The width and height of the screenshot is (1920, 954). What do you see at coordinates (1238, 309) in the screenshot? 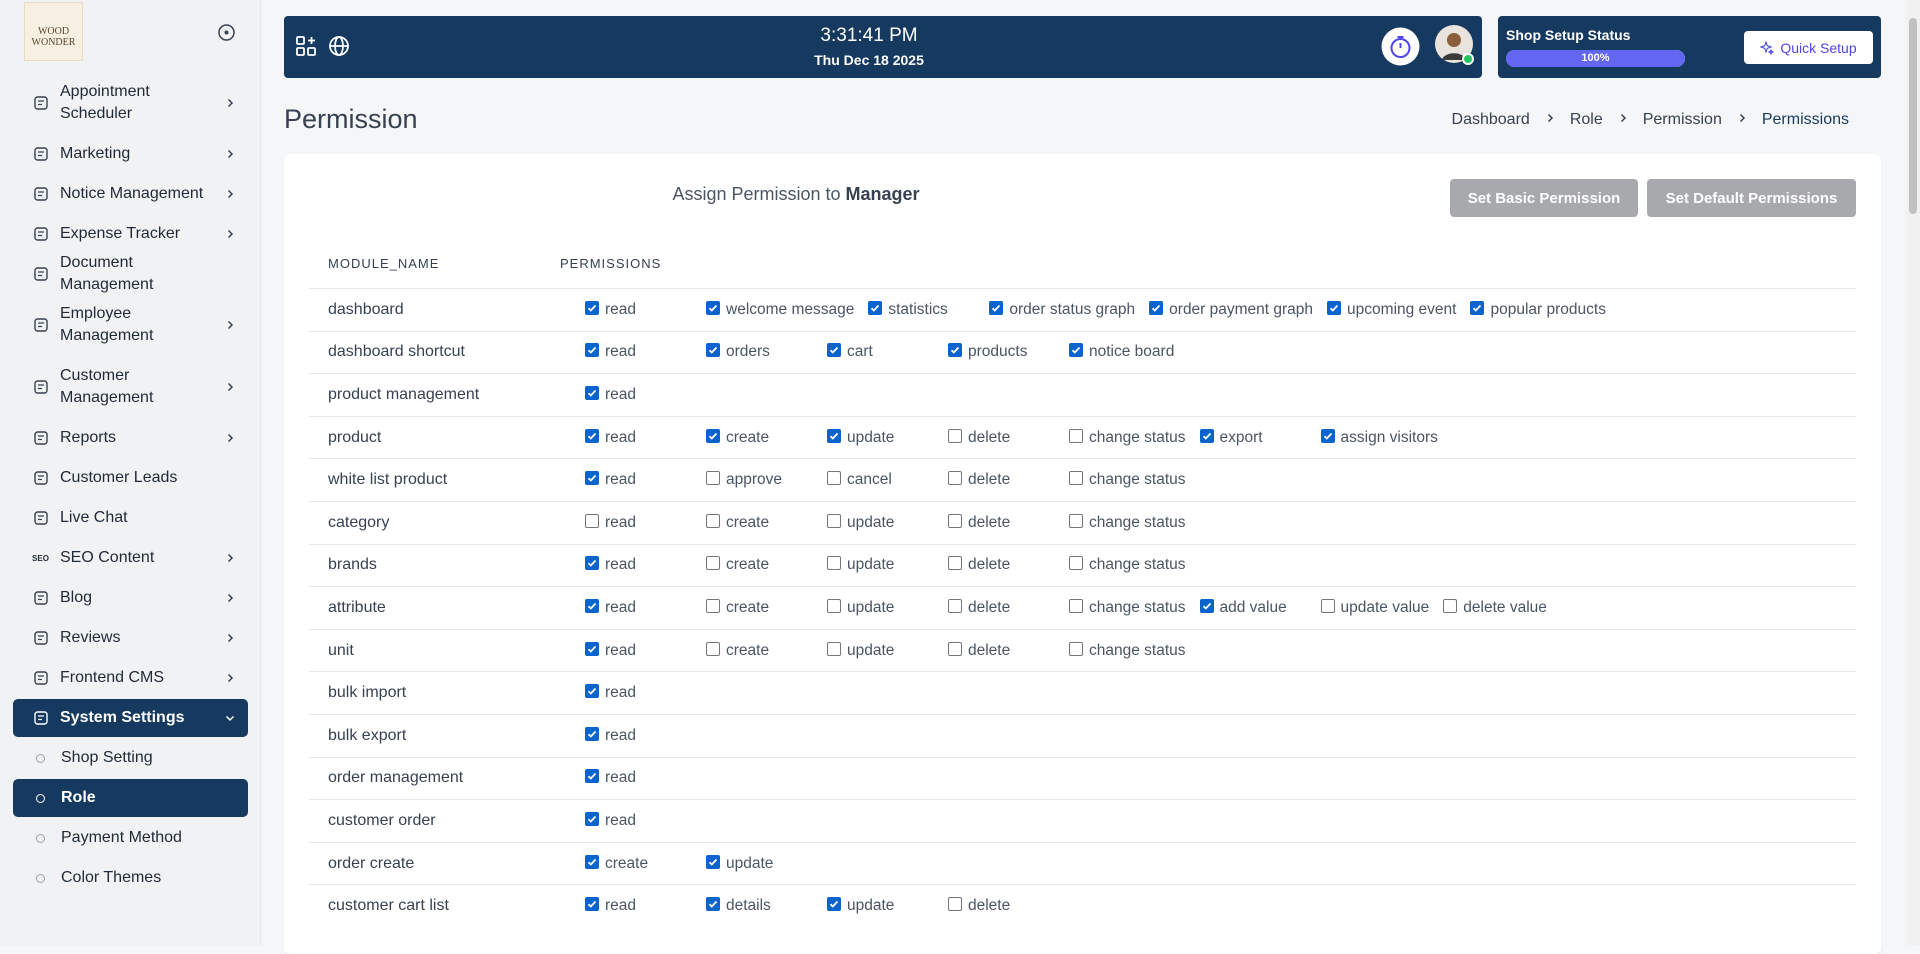
I see `permission-option: order payment graph` at bounding box center [1238, 309].